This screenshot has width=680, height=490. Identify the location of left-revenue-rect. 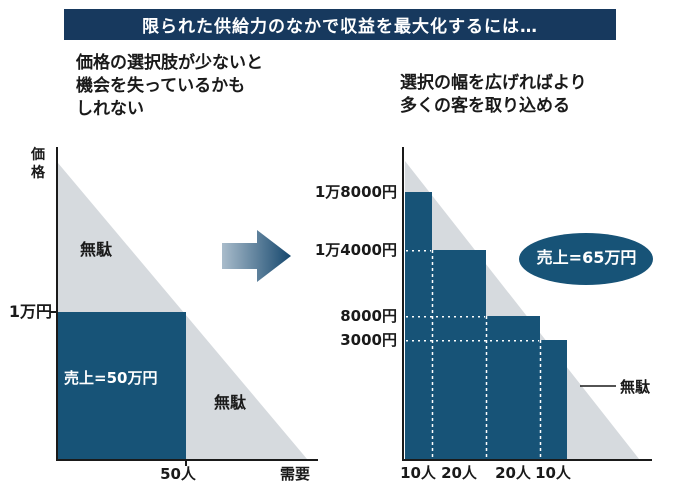
(122, 385).